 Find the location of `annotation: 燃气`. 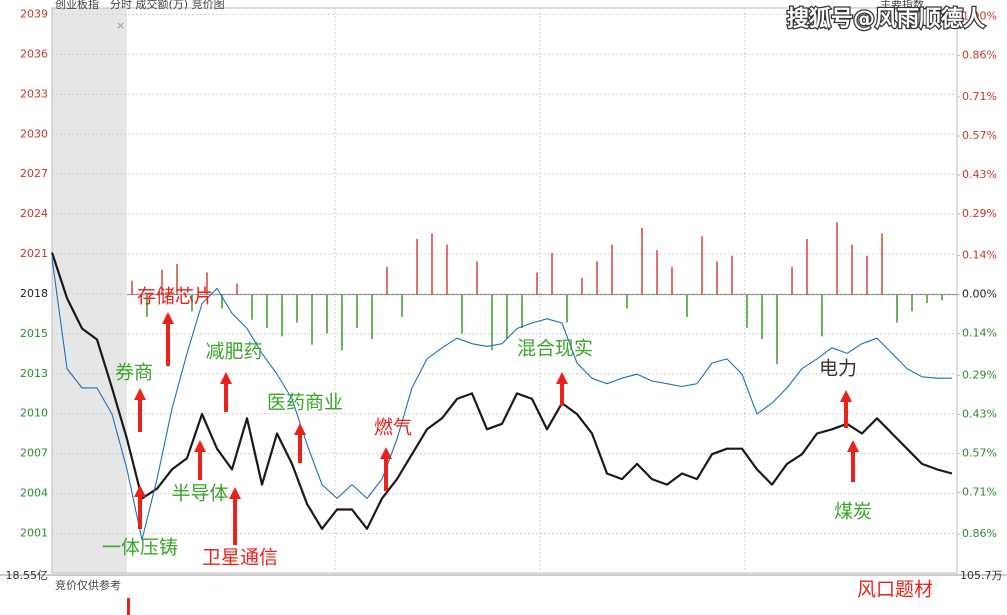

annotation: 燃气 is located at coordinates (393, 428).